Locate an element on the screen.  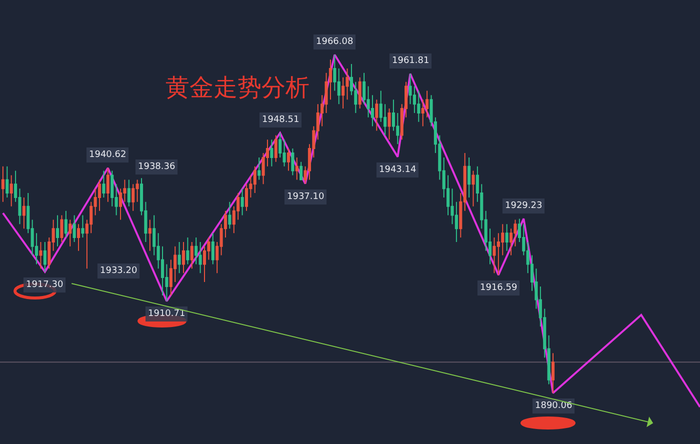
data-label: 1929.23 is located at coordinates (523, 206).